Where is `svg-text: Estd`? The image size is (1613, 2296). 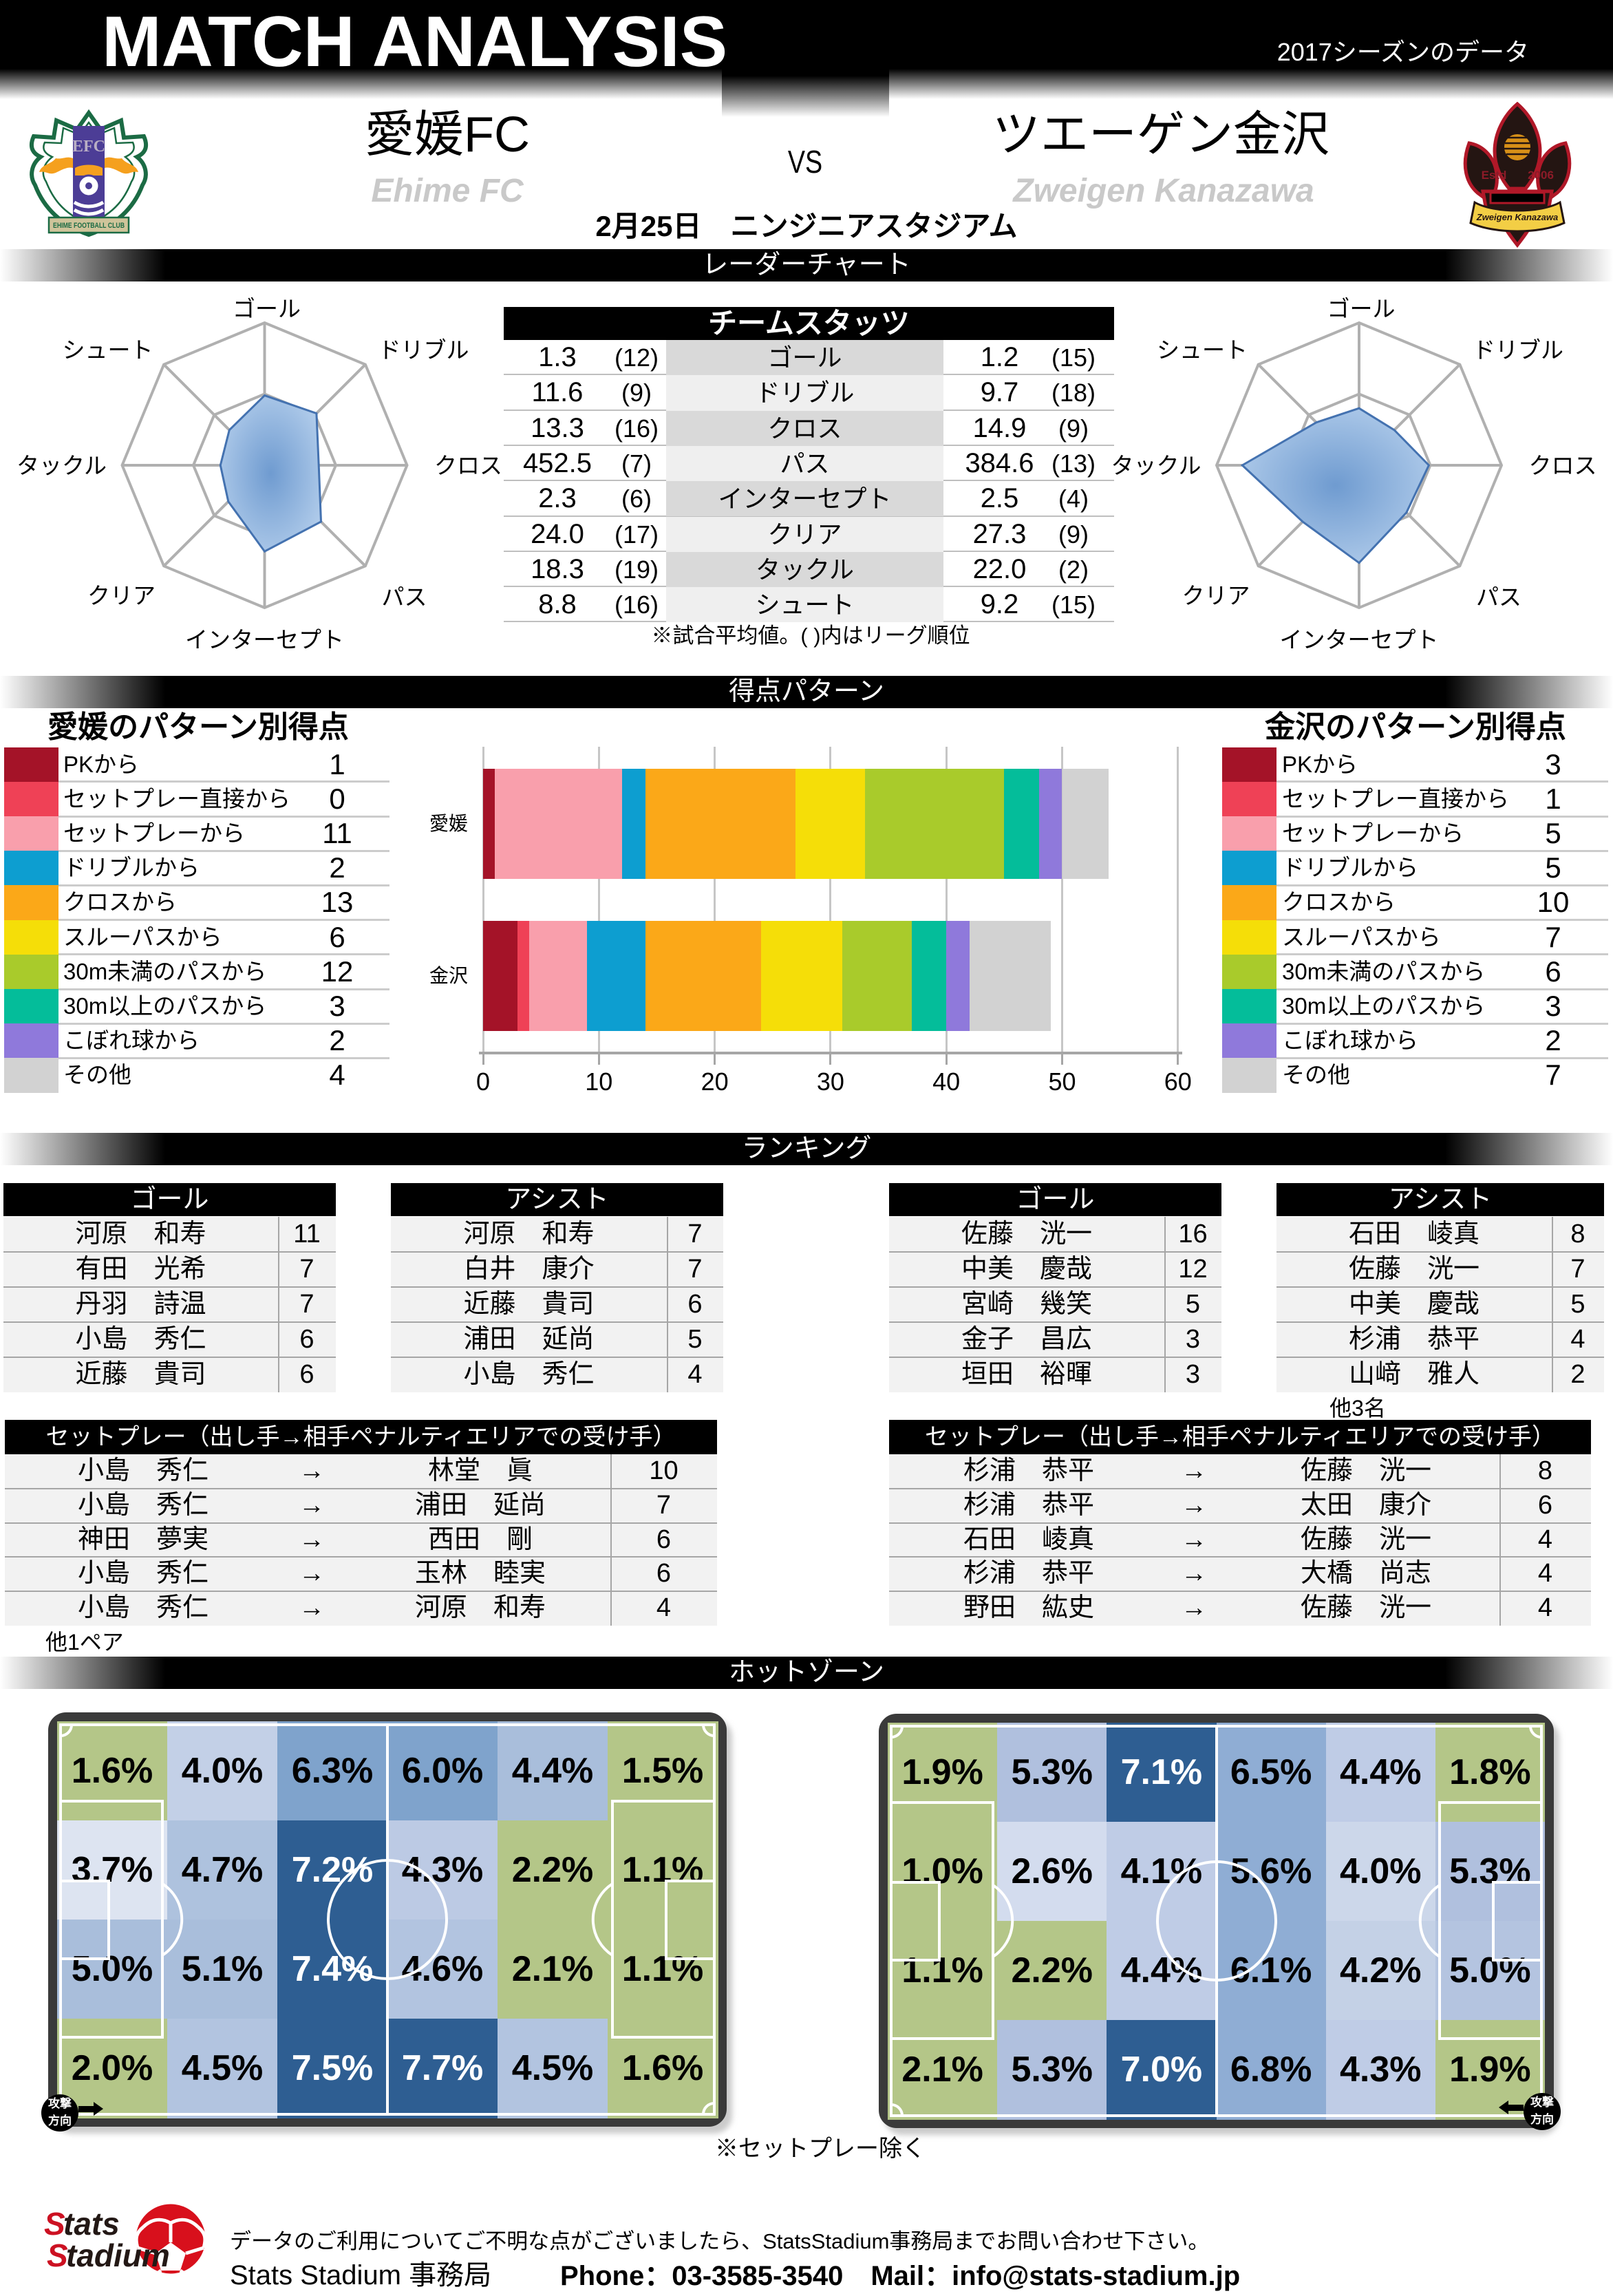
svg-text: Estd is located at coordinates (1494, 176).